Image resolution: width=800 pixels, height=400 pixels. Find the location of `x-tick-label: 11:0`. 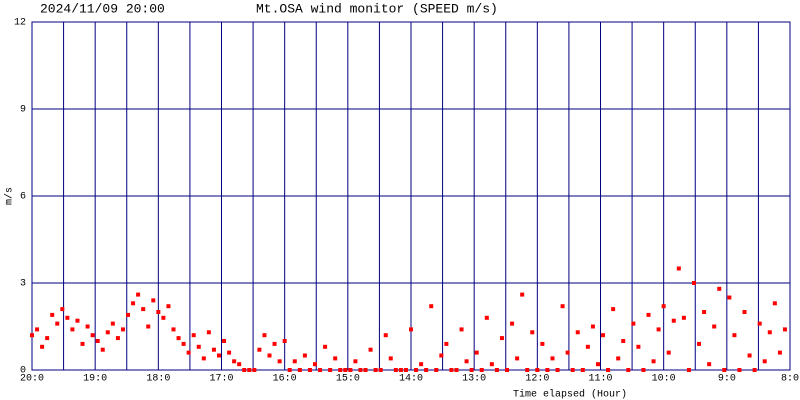

x-tick-label: 11:0 is located at coordinates (600, 379).